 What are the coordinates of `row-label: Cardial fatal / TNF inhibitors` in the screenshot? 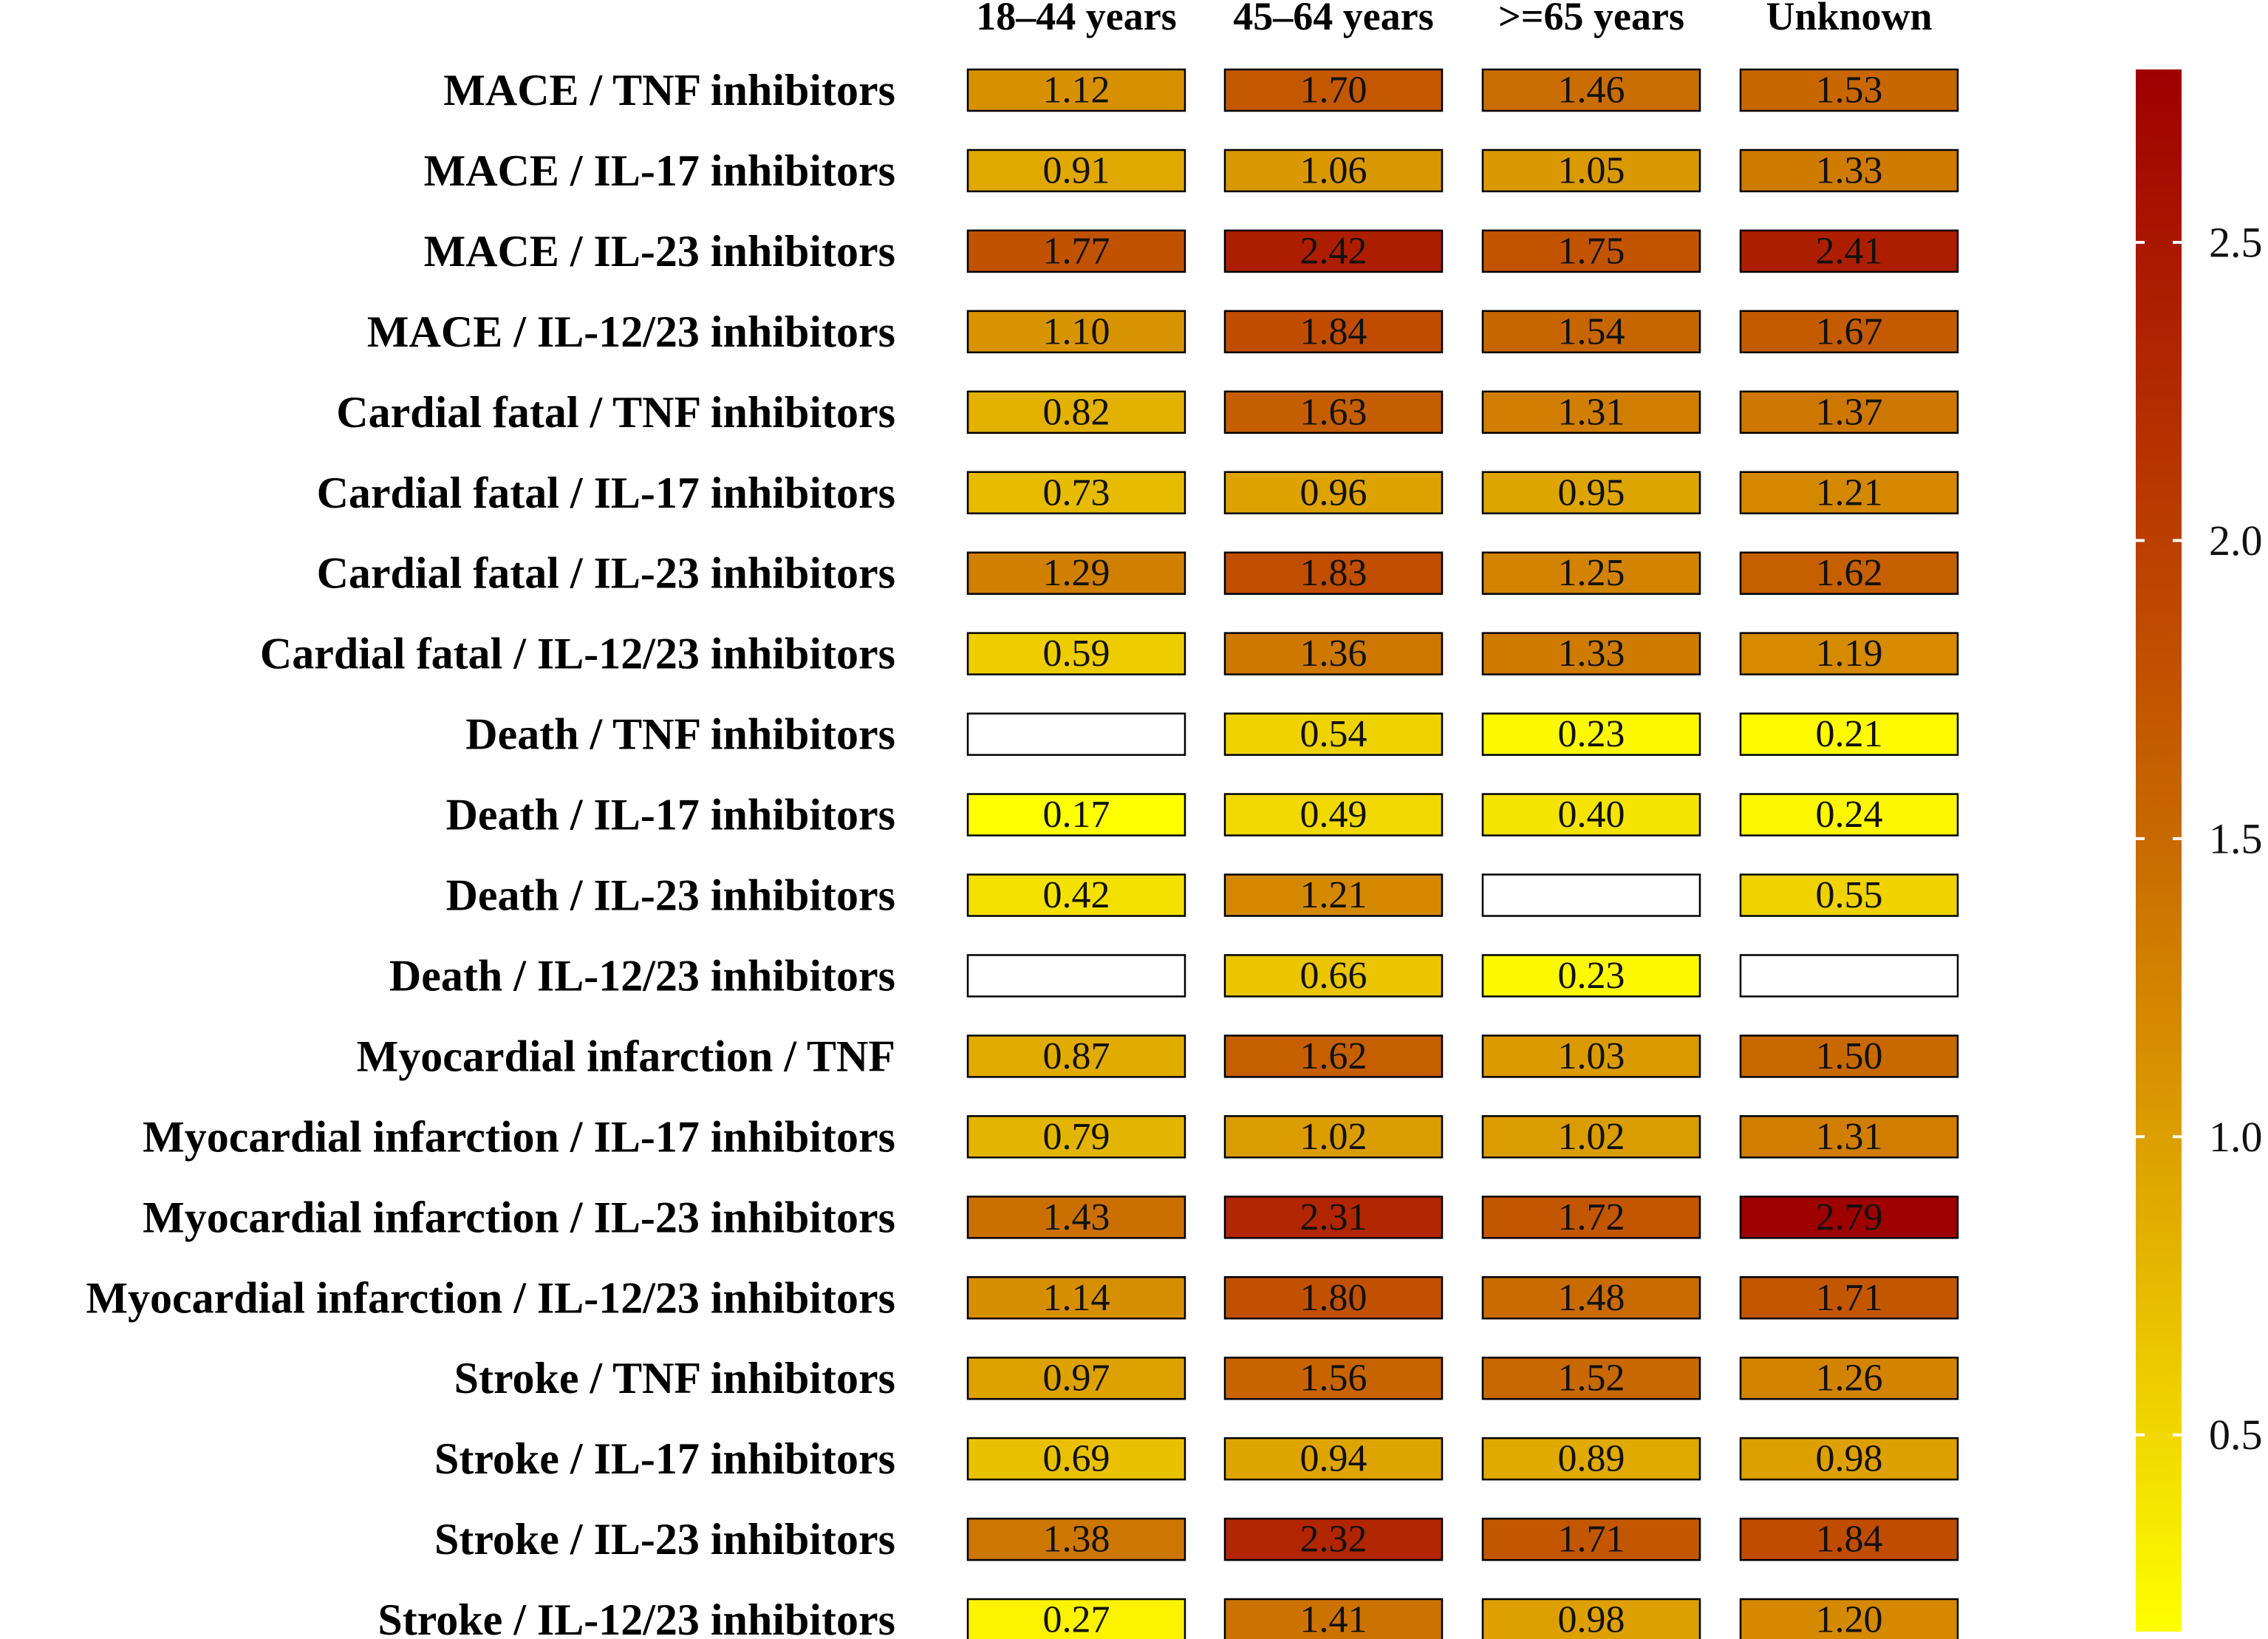 It's located at (615, 413).